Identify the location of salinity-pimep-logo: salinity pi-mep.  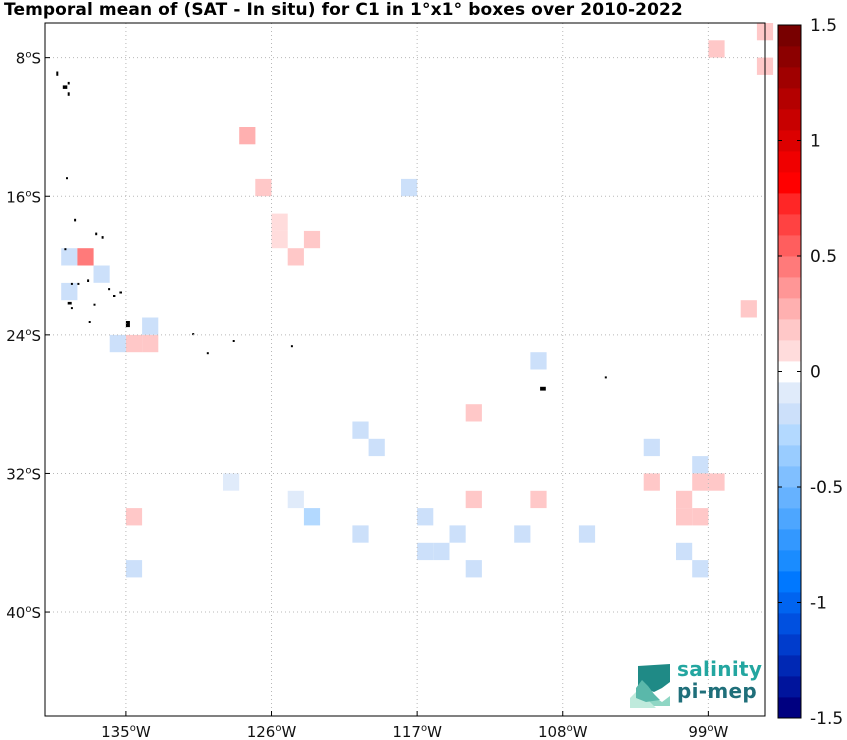
(696, 682).